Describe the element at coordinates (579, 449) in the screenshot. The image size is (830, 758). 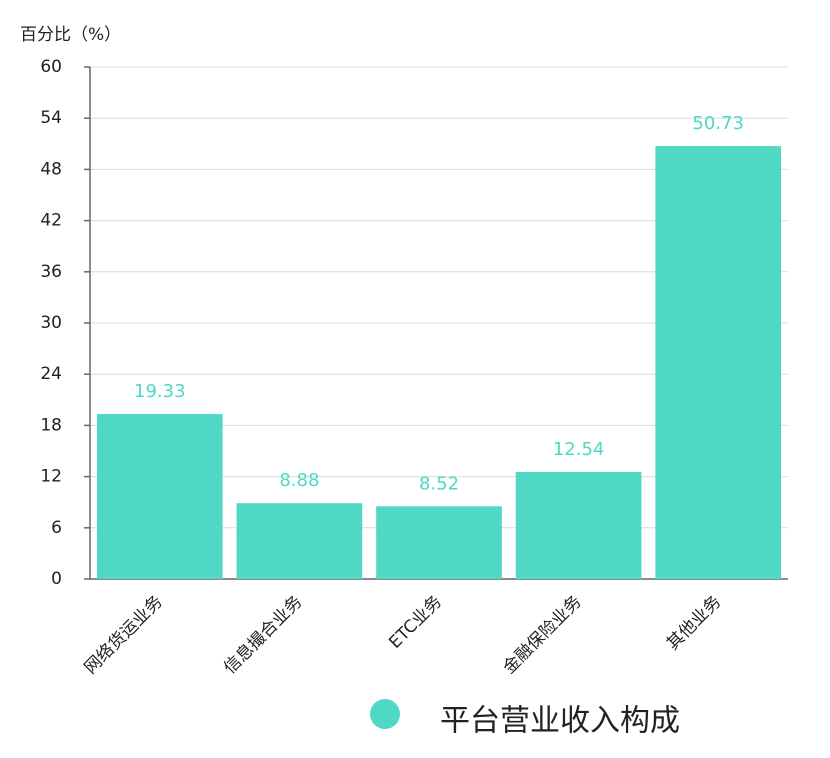
I see `value-label: 12.54` at that location.